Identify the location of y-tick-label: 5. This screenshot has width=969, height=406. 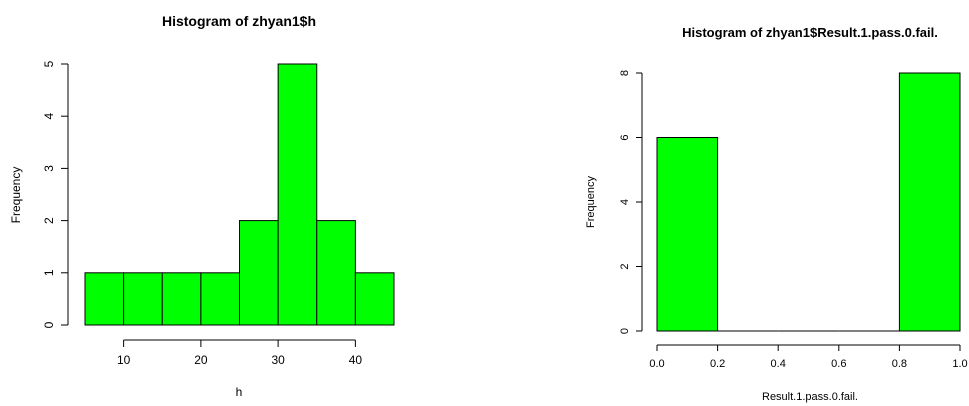
(49, 63).